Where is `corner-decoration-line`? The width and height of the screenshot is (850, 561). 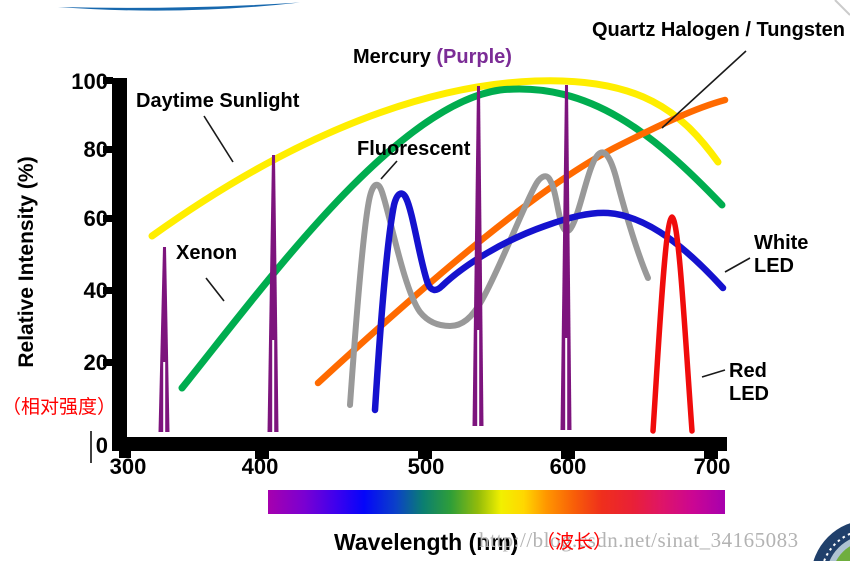
corner-decoration-line is located at coordinates (842, 8).